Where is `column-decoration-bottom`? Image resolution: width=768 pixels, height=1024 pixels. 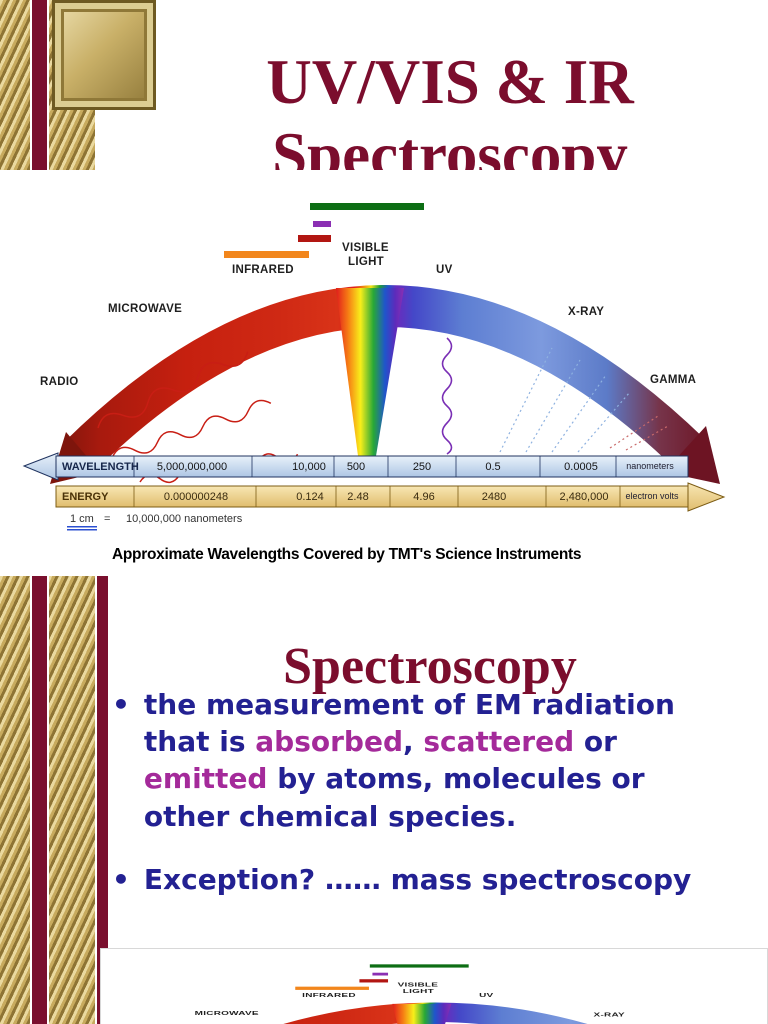
column-decoration-bottom is located at coordinates (55, 800).